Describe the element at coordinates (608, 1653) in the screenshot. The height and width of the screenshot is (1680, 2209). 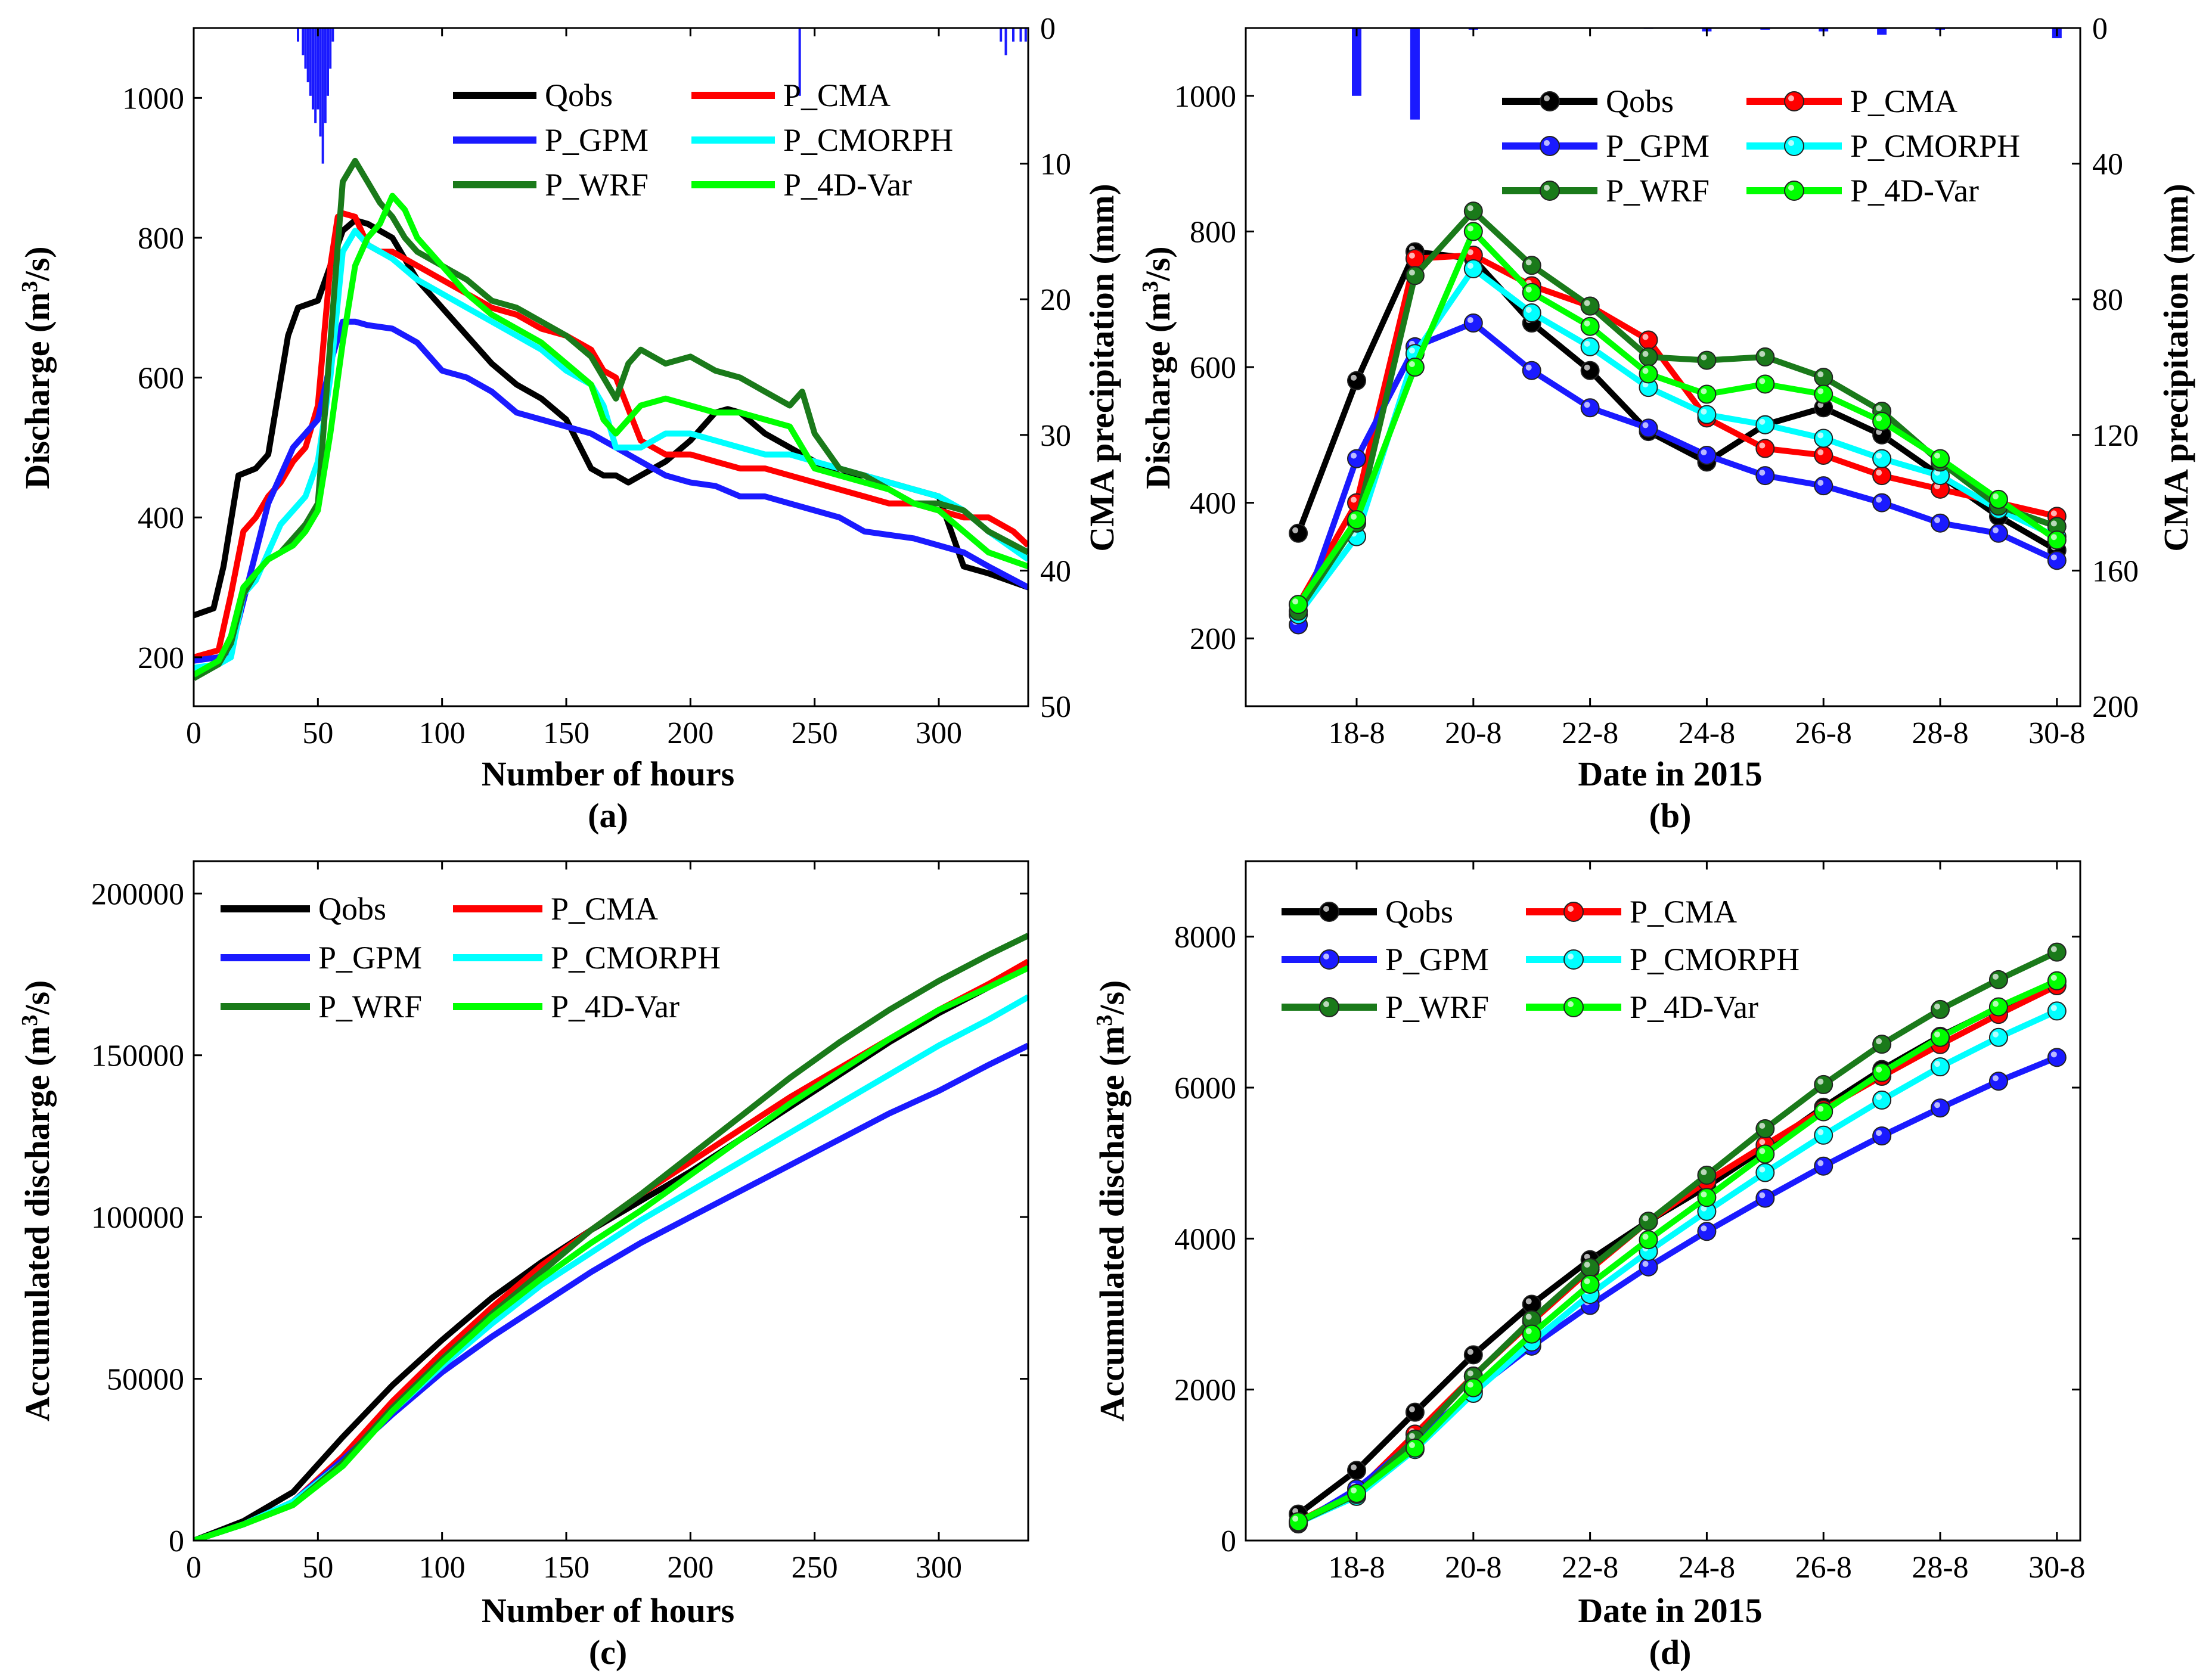
I see `panel-c-label: (c)` at that location.